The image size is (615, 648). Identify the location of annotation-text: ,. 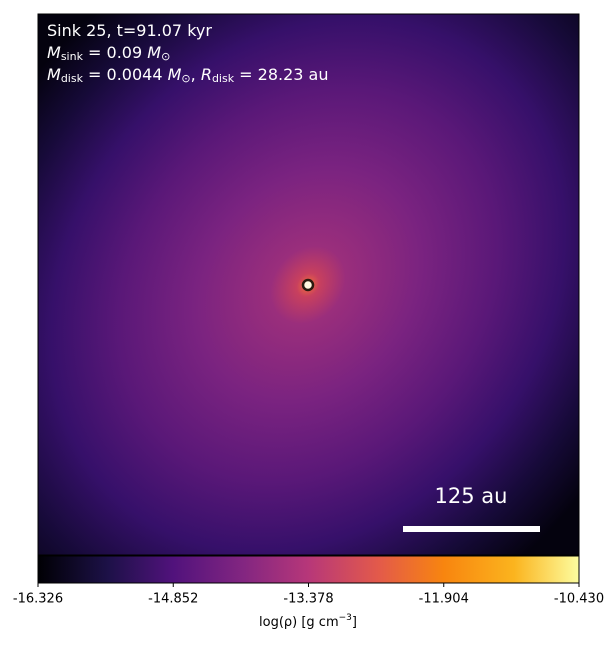
(196, 74).